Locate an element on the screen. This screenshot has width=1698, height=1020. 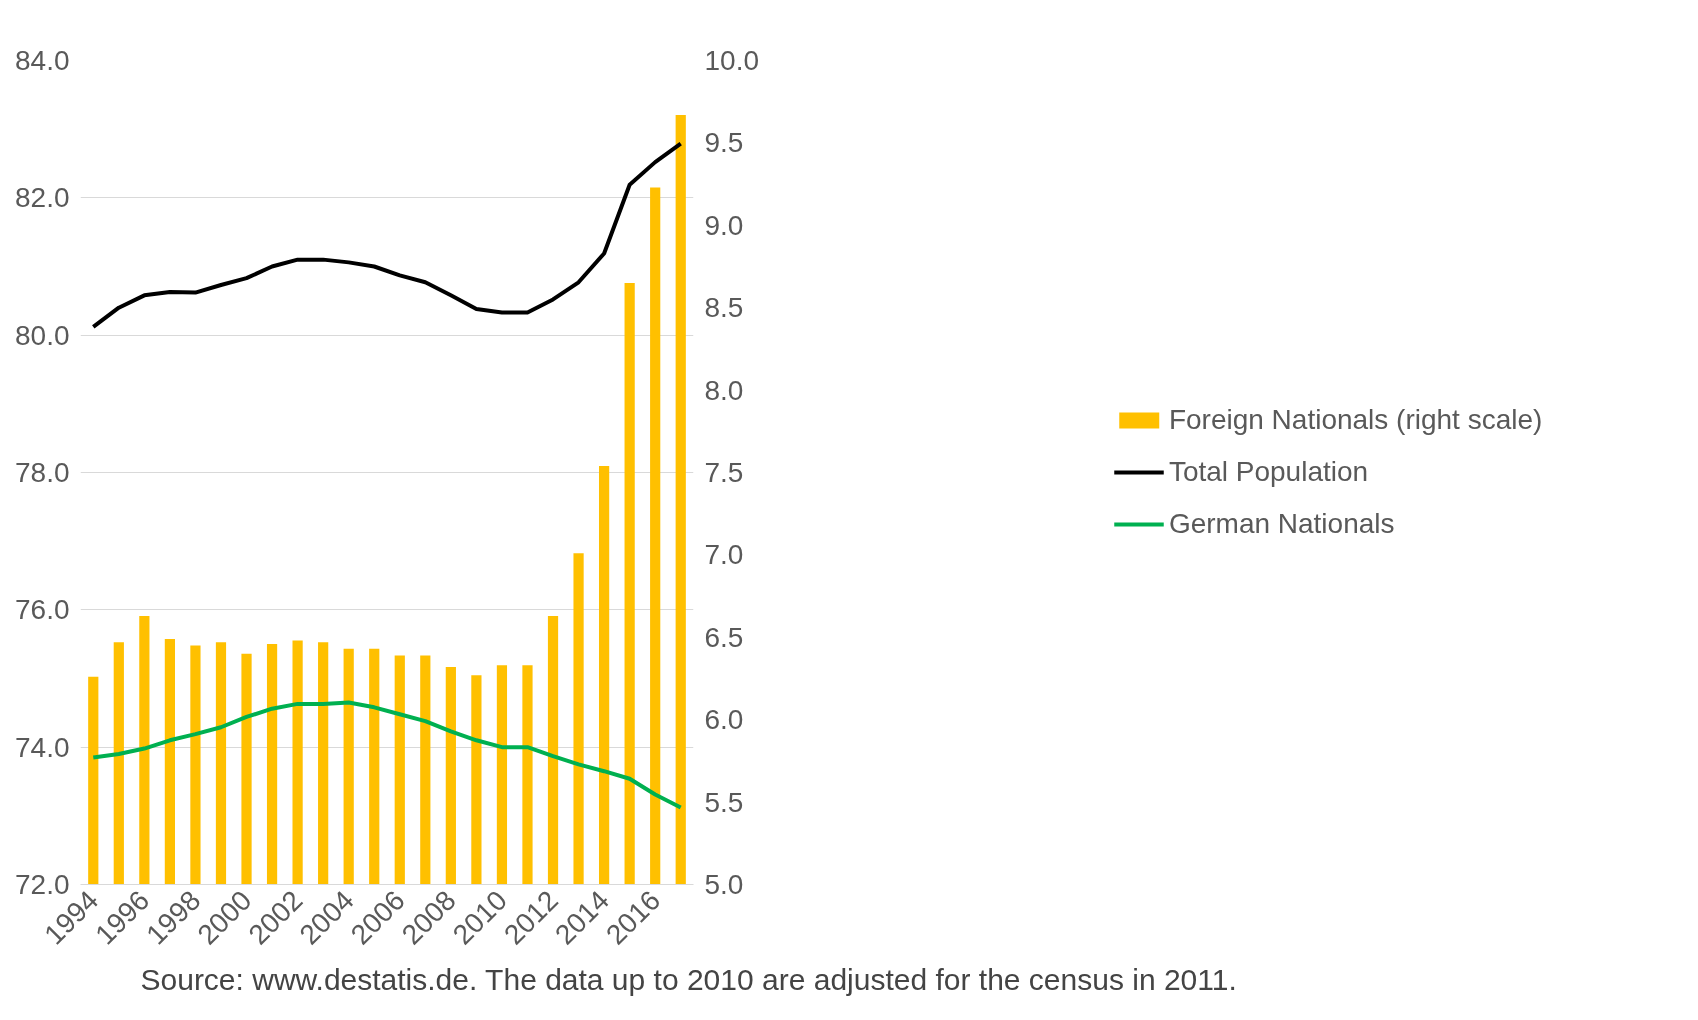
y2-tick-label: 10.0 is located at coordinates (731, 60).